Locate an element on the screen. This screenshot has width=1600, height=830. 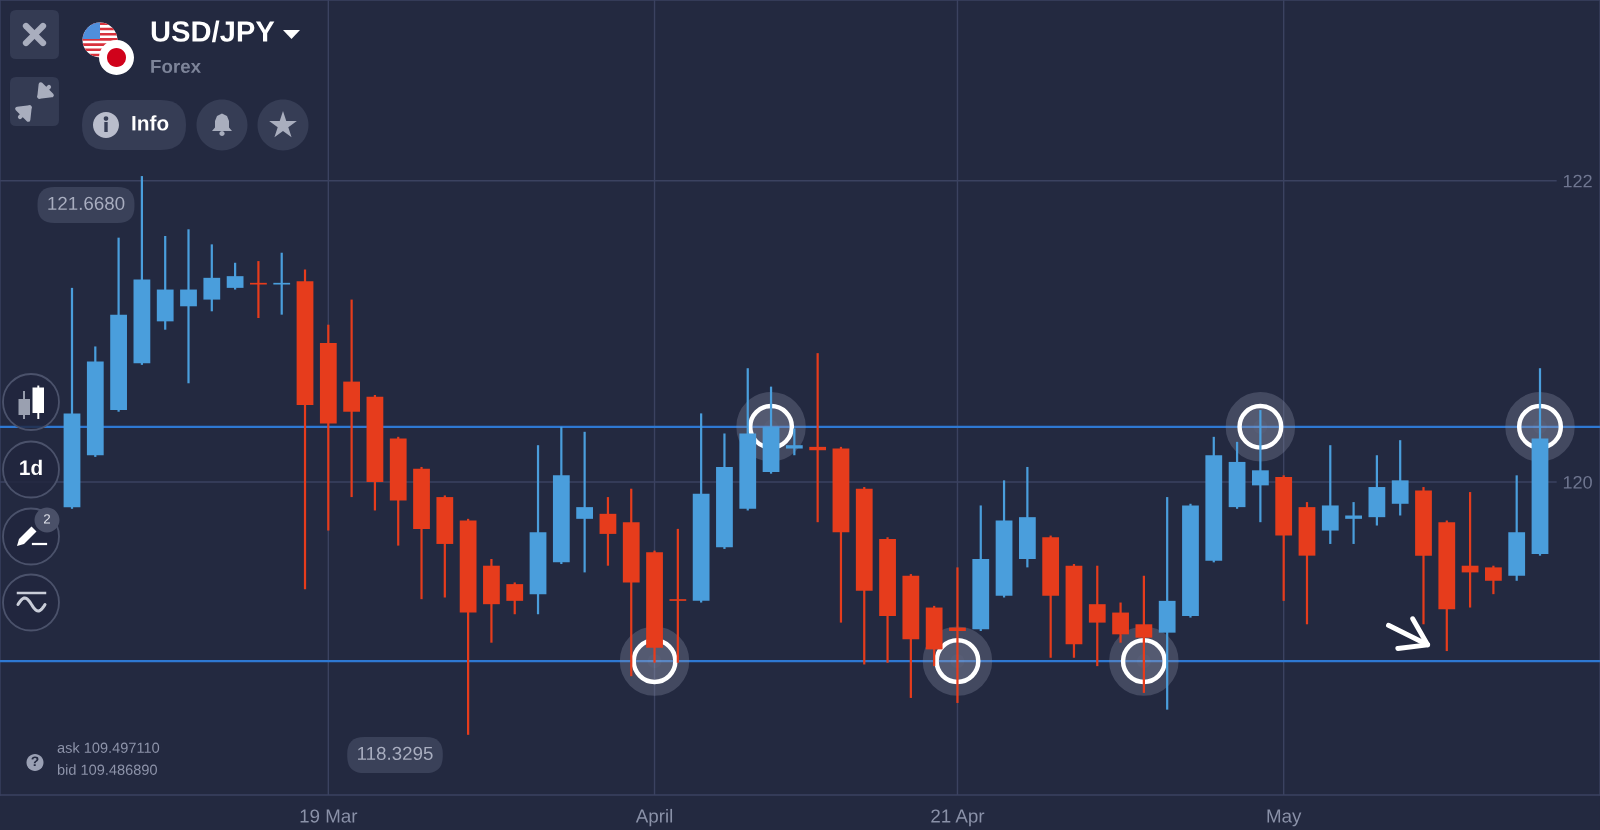
x-tick-label: 21 Apr is located at coordinates (958, 818).